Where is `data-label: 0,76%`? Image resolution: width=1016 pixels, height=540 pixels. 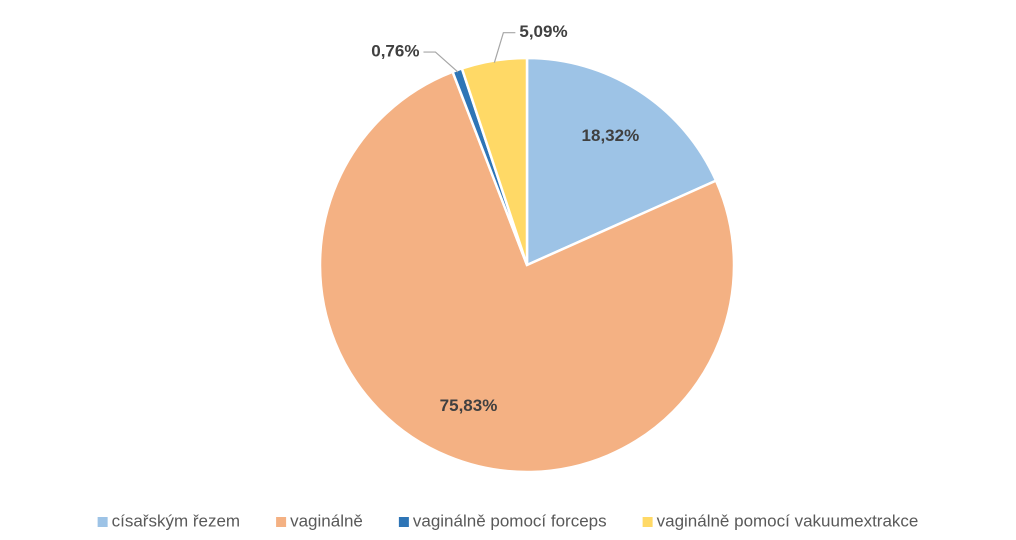
data-label: 0,76% is located at coordinates (395, 51).